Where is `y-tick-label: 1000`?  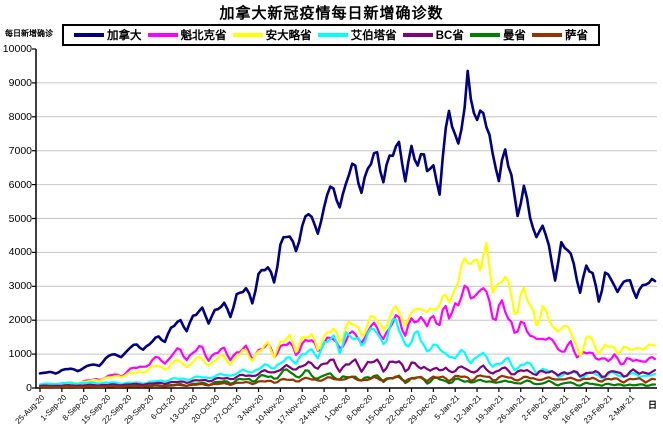
y-tick-label: 1000 is located at coordinates (20, 354).